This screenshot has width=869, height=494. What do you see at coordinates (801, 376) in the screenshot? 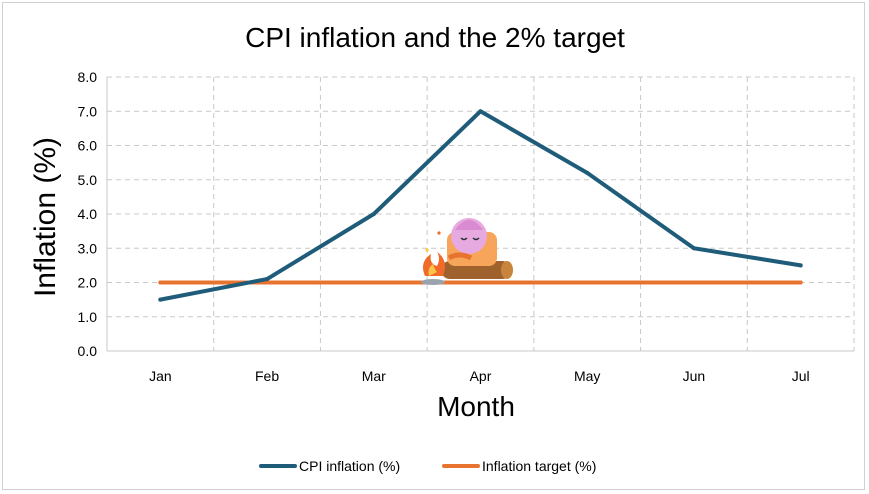
I see `x-tick-label: Jul` at bounding box center [801, 376].